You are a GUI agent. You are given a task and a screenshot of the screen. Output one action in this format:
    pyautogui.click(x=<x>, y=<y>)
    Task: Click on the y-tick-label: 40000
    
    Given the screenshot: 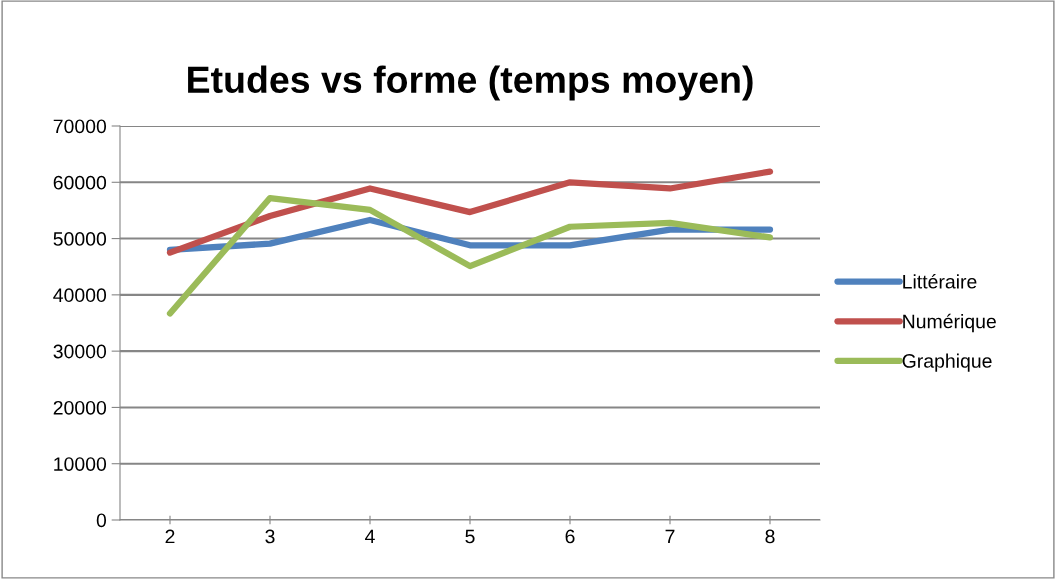 What is the action you would take?
    pyautogui.click(x=80, y=295)
    